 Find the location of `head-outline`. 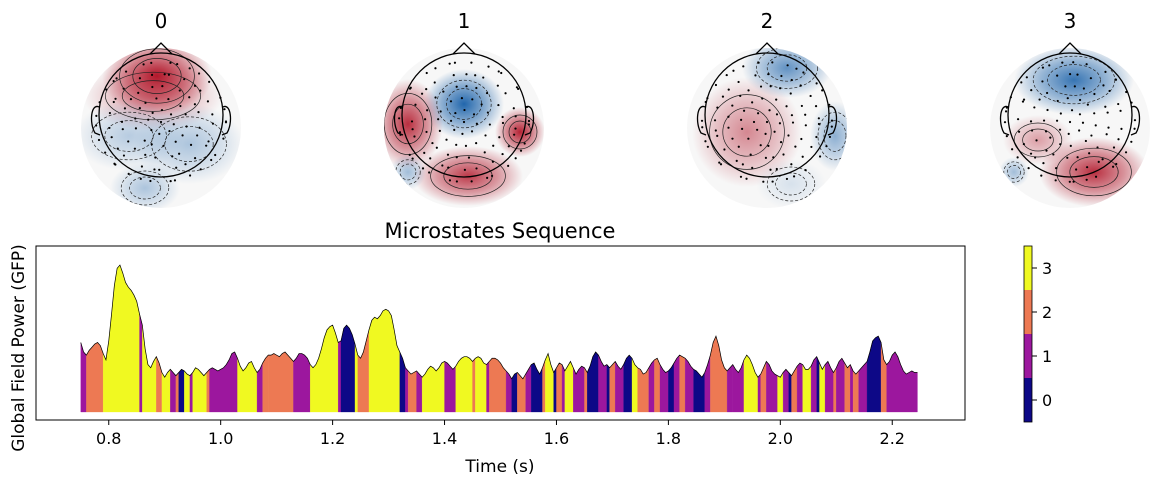

head-outline is located at coordinates (1070, 115).